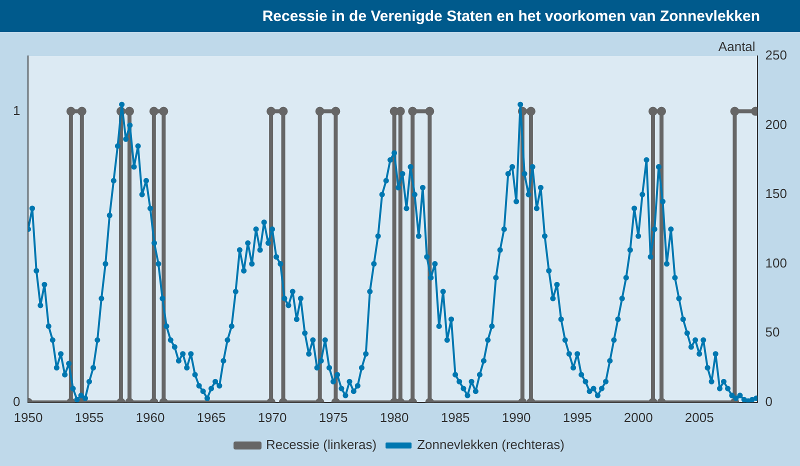  Describe the element at coordinates (776, 124) in the screenshot. I see `y2-tick-label: 200` at that location.